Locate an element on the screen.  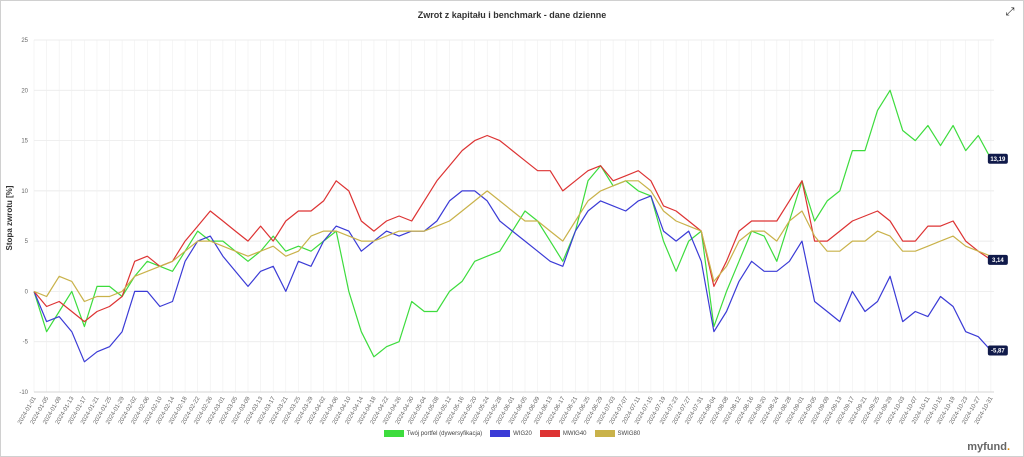
y-tick-label: 10 is located at coordinates (24, 192).